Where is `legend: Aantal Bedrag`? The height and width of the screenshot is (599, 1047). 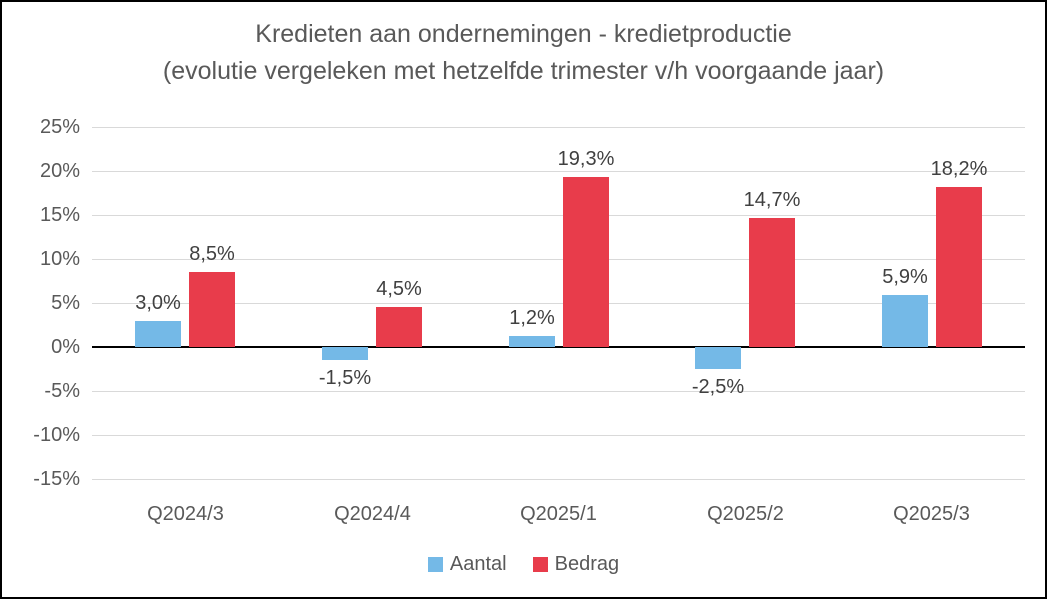
legend: Aantal Bedrag is located at coordinates (523, 564).